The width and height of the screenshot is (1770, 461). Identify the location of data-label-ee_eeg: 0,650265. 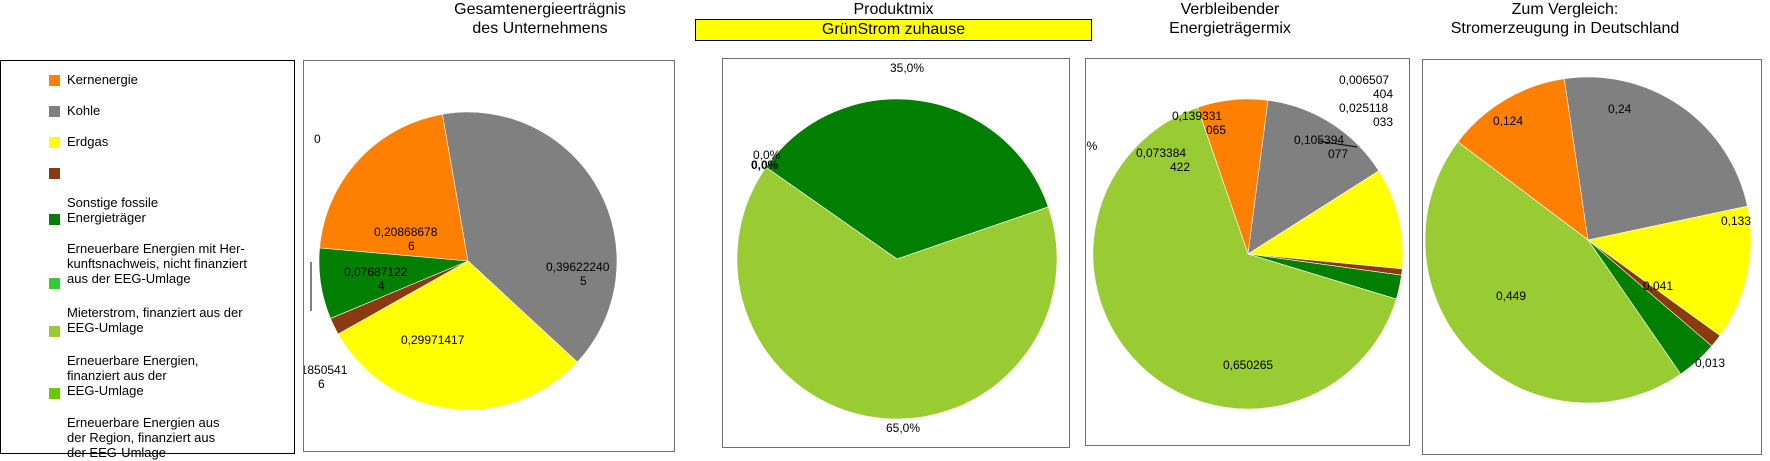
(1248, 365).